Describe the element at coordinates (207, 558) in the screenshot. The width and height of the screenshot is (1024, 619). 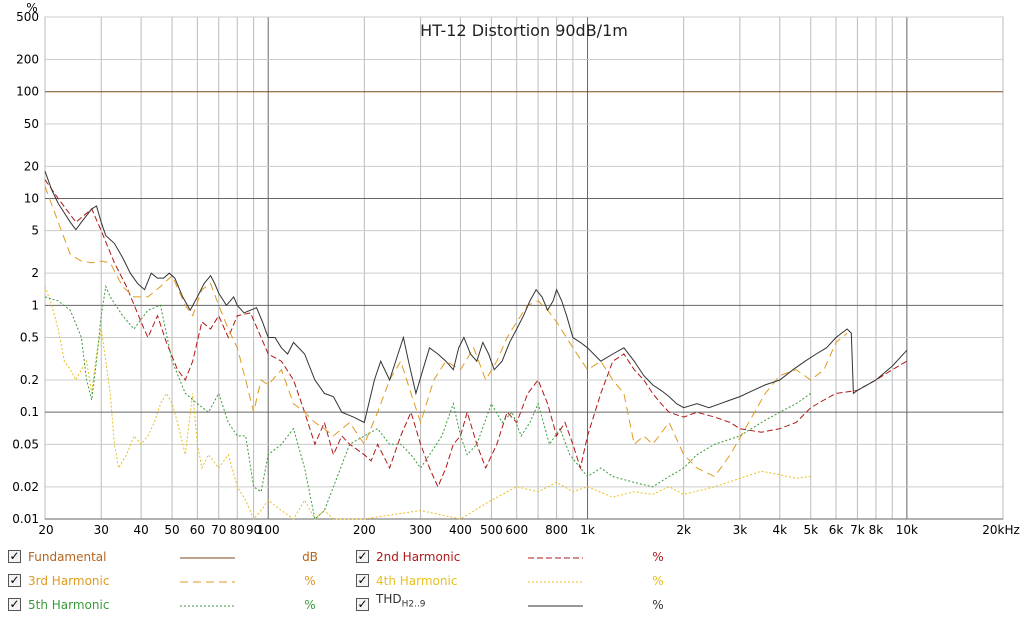
I see `legend-line-fundamental` at that location.